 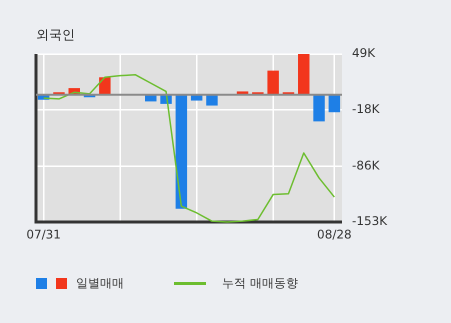 What do you see at coordinates (366, 165) in the screenshot?
I see `y-tick-label: -86K` at bounding box center [366, 165].